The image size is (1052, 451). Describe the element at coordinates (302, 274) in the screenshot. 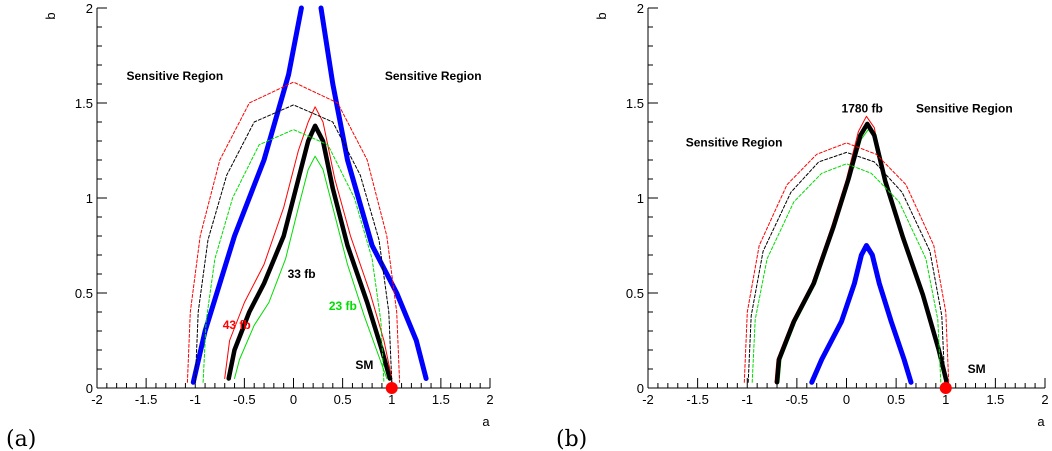

I see `annotation-label: 33 fb` at that location.